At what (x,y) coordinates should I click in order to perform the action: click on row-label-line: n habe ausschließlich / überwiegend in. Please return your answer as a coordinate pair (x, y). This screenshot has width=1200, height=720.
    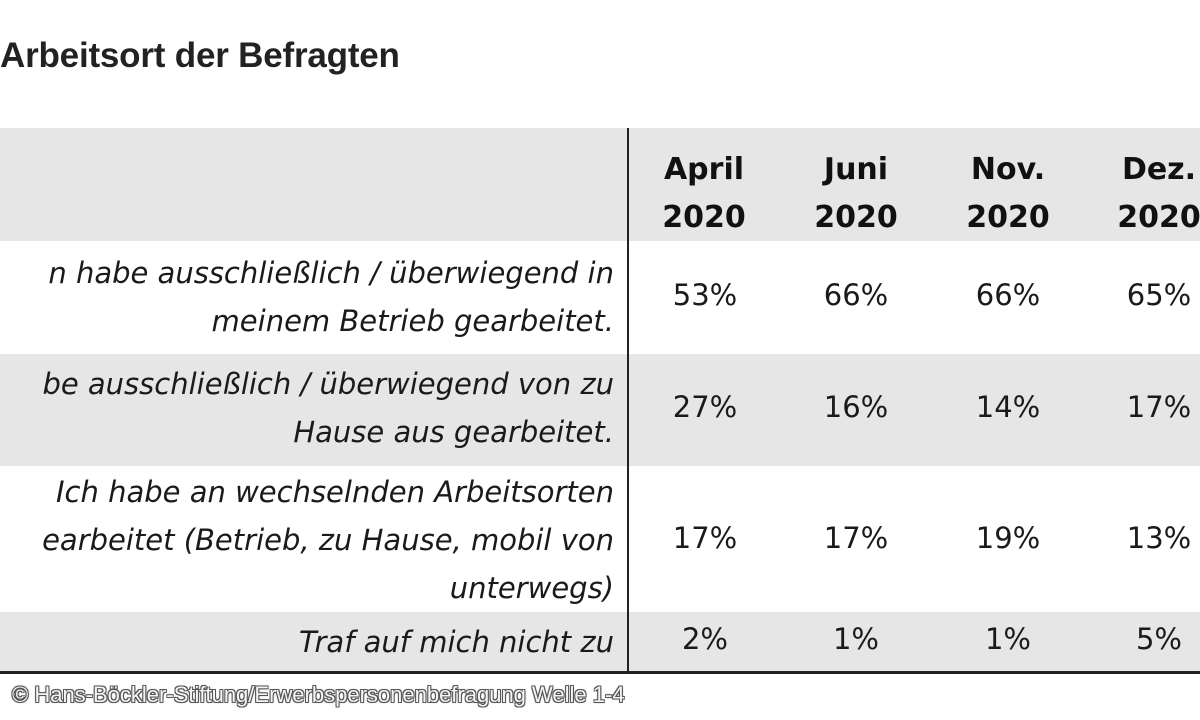
    Looking at the image, I should click on (331, 273).